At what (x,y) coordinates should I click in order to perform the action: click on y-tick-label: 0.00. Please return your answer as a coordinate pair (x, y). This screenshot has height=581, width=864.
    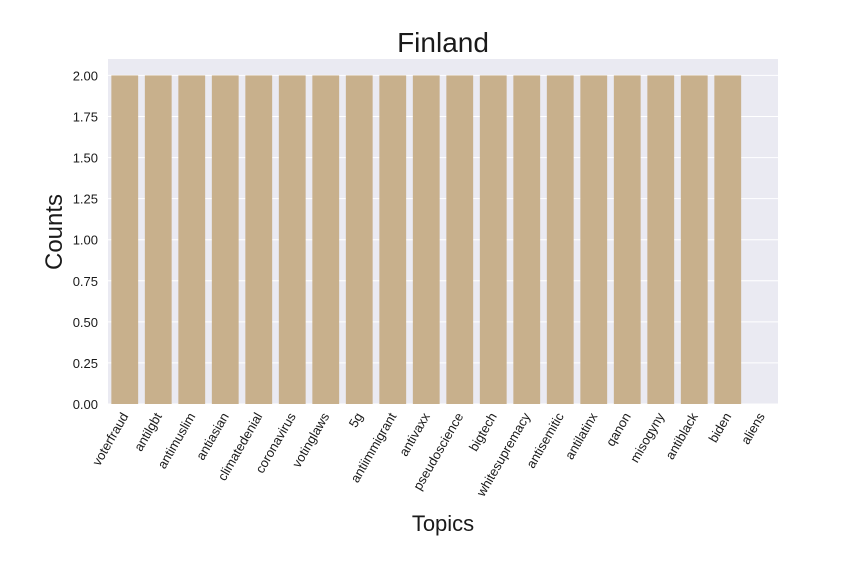
    Looking at the image, I should click on (85, 404).